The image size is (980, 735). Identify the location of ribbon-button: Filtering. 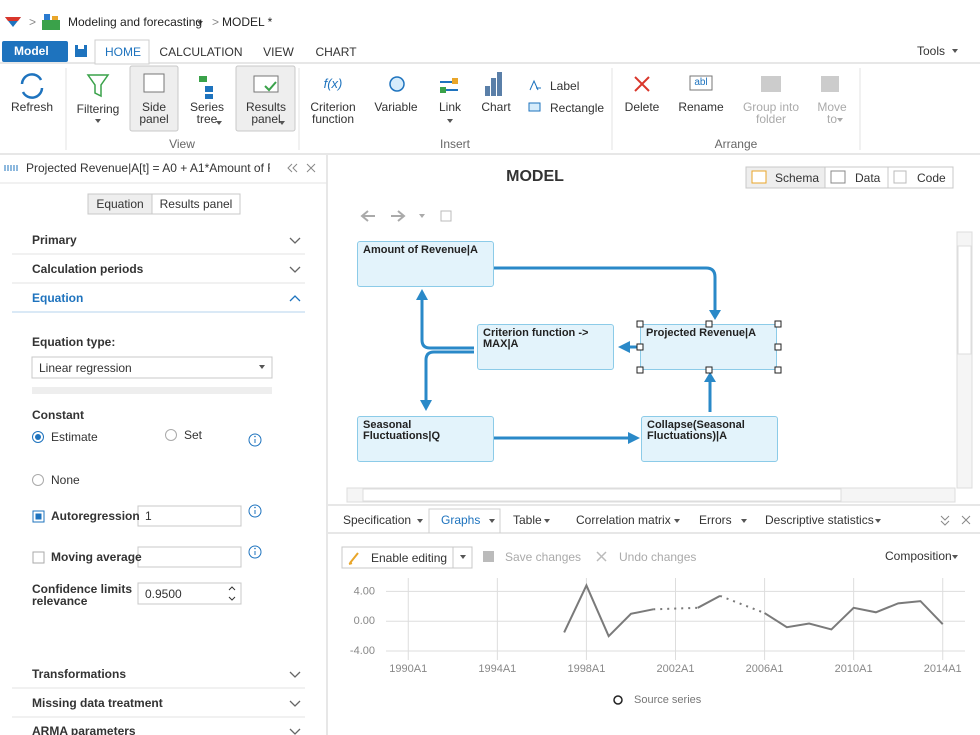
(98, 109).